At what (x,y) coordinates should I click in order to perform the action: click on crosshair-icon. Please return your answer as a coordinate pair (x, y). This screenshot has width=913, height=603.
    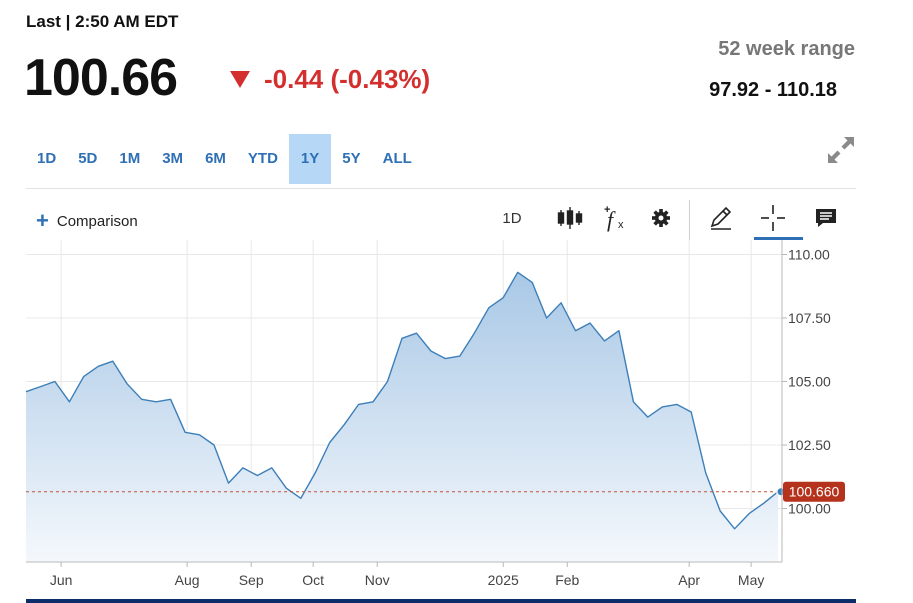
    Looking at the image, I should click on (773, 218).